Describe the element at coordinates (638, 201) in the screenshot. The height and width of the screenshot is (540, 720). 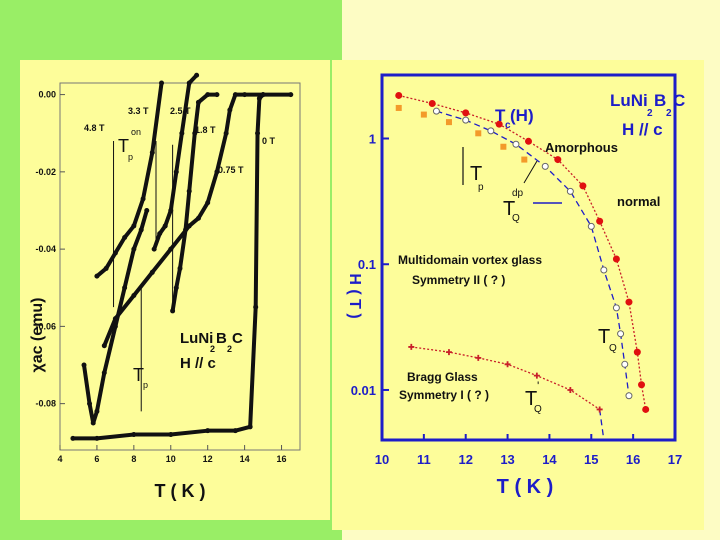
I see `label-normal: normal` at that location.